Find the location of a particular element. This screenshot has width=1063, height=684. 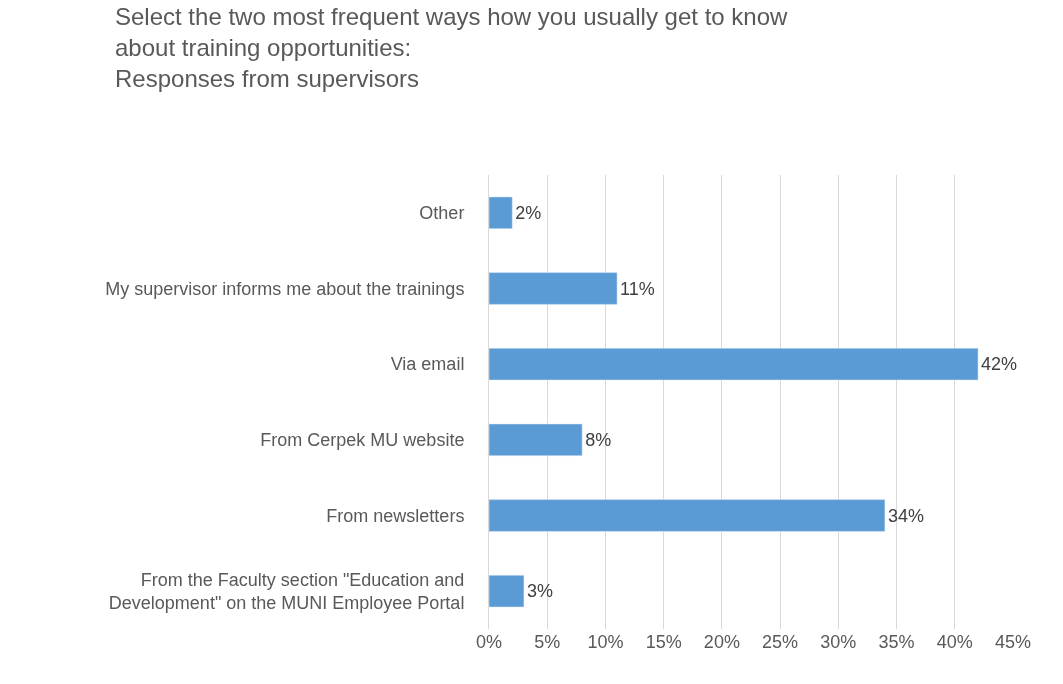

y-tick-label: Other is located at coordinates (442, 213).